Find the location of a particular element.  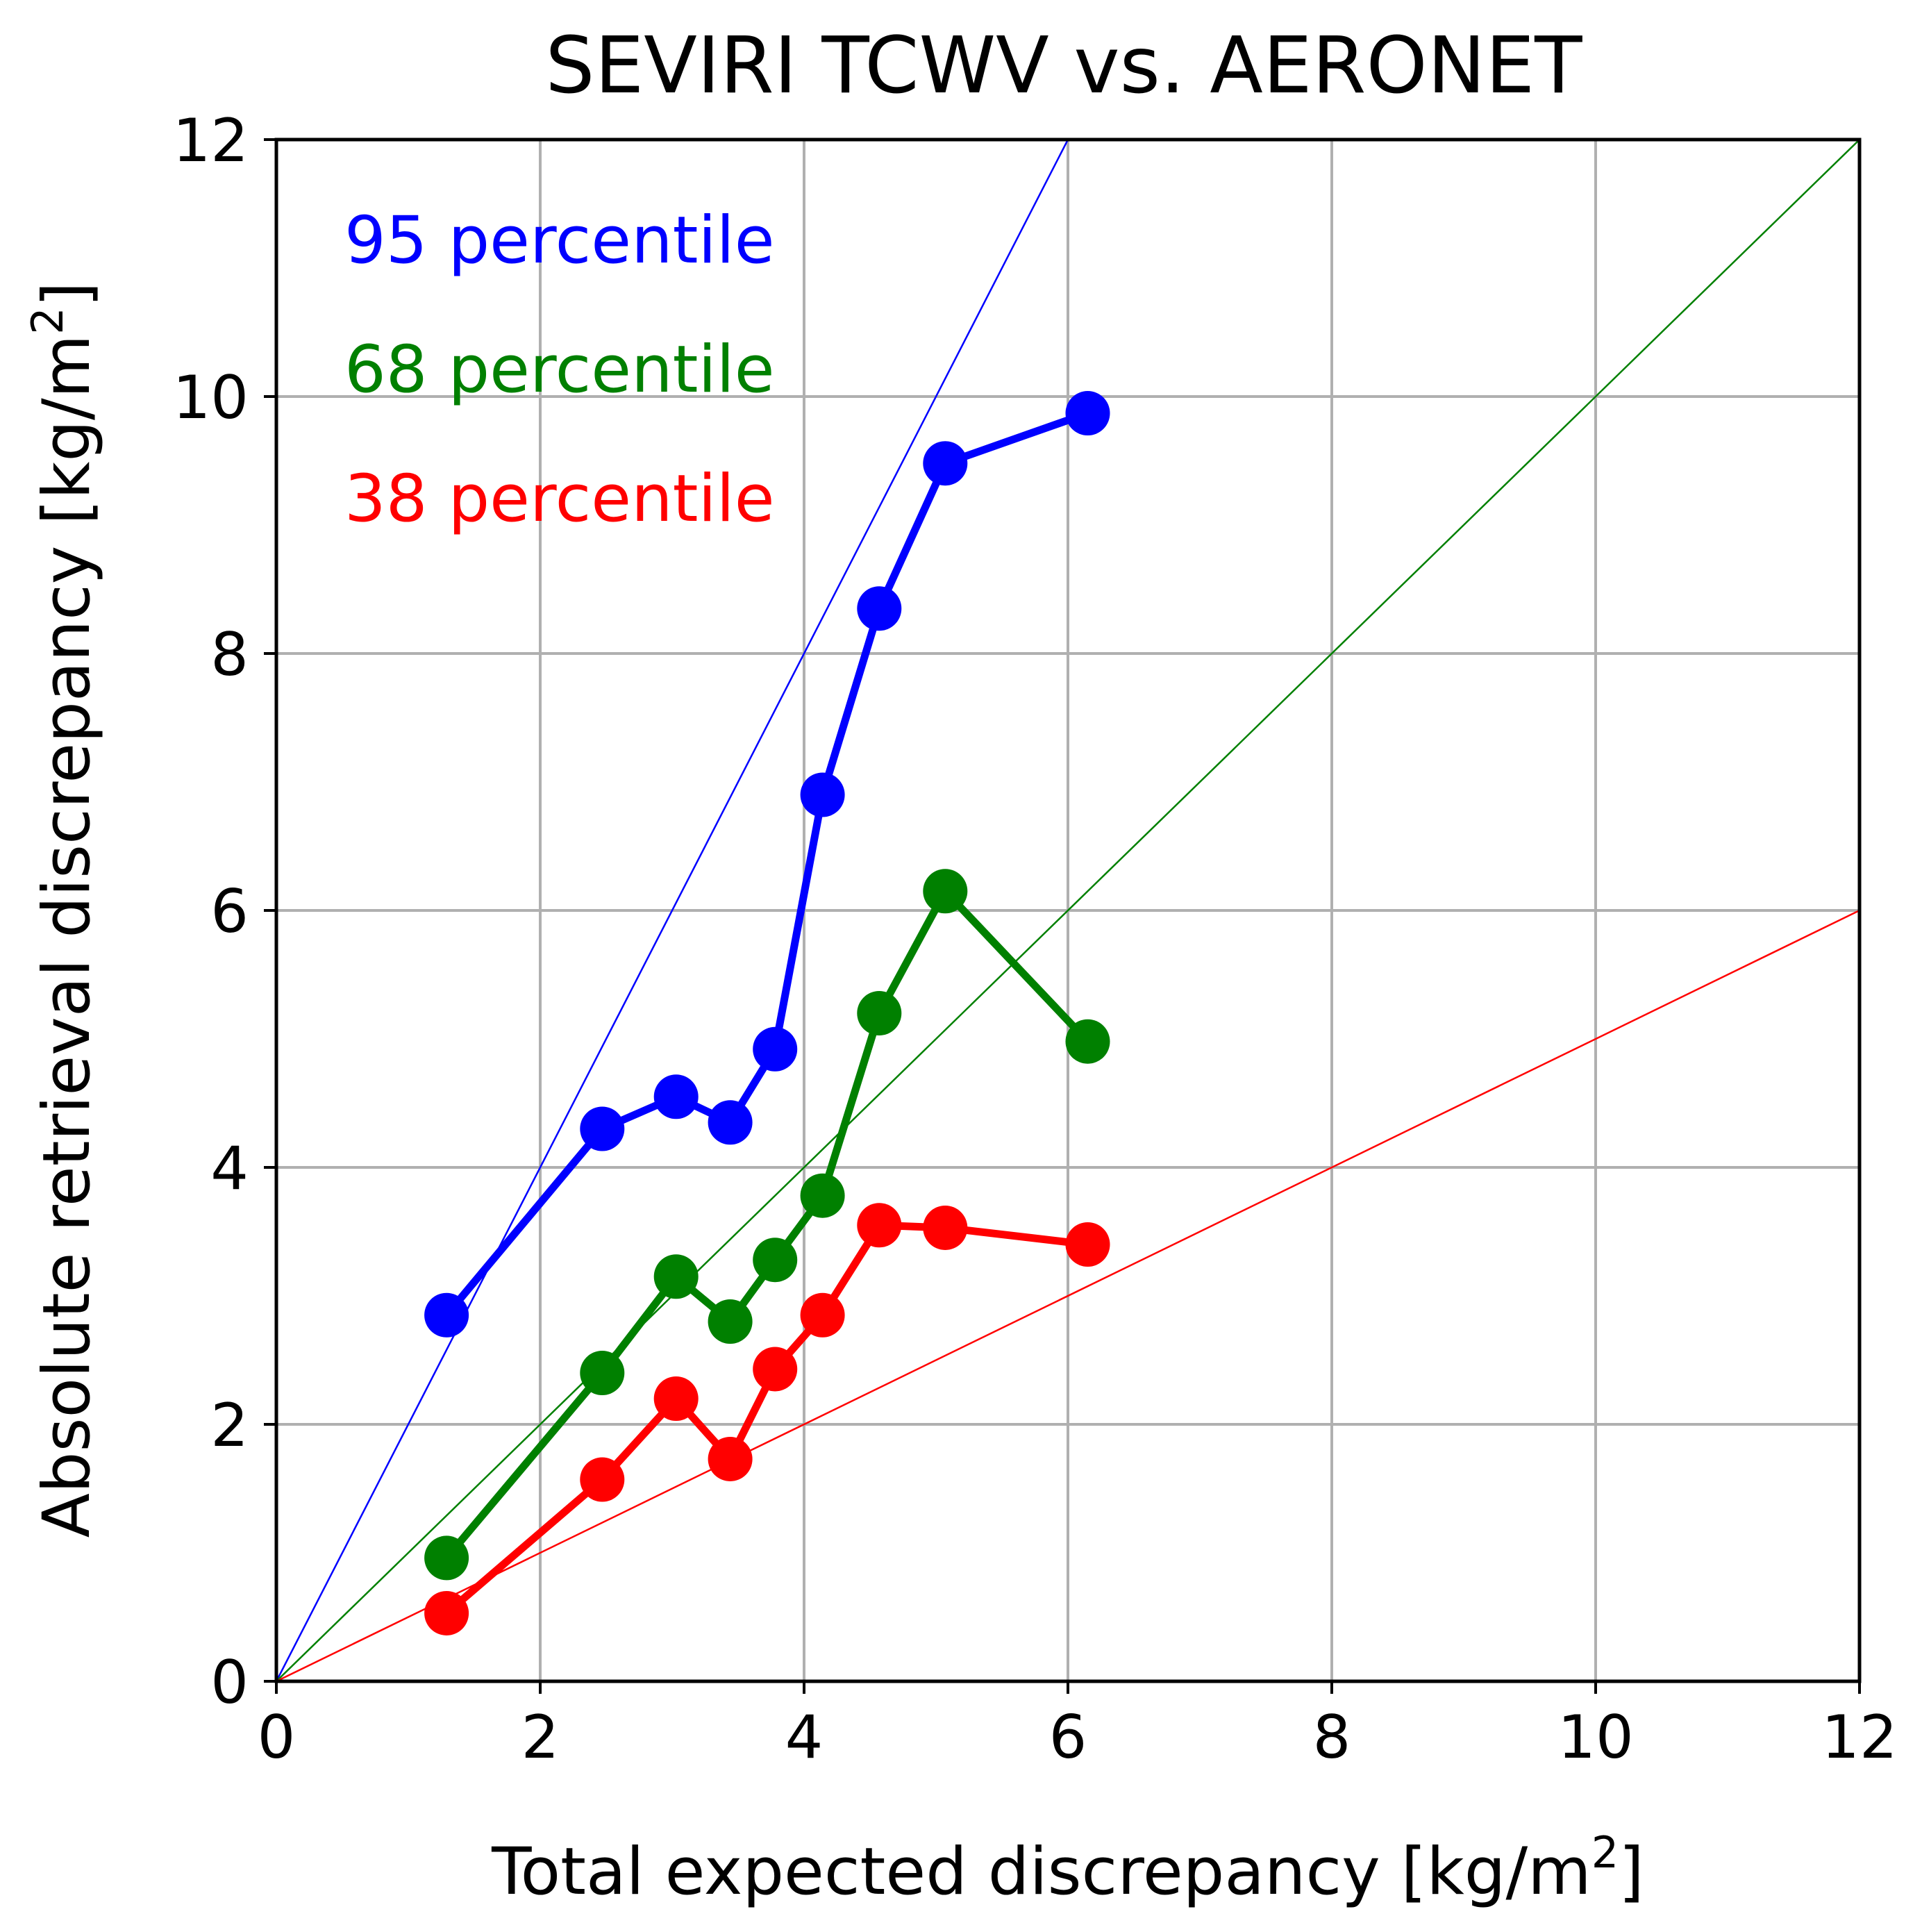

y-tick-label: 6 is located at coordinates (229, 912).